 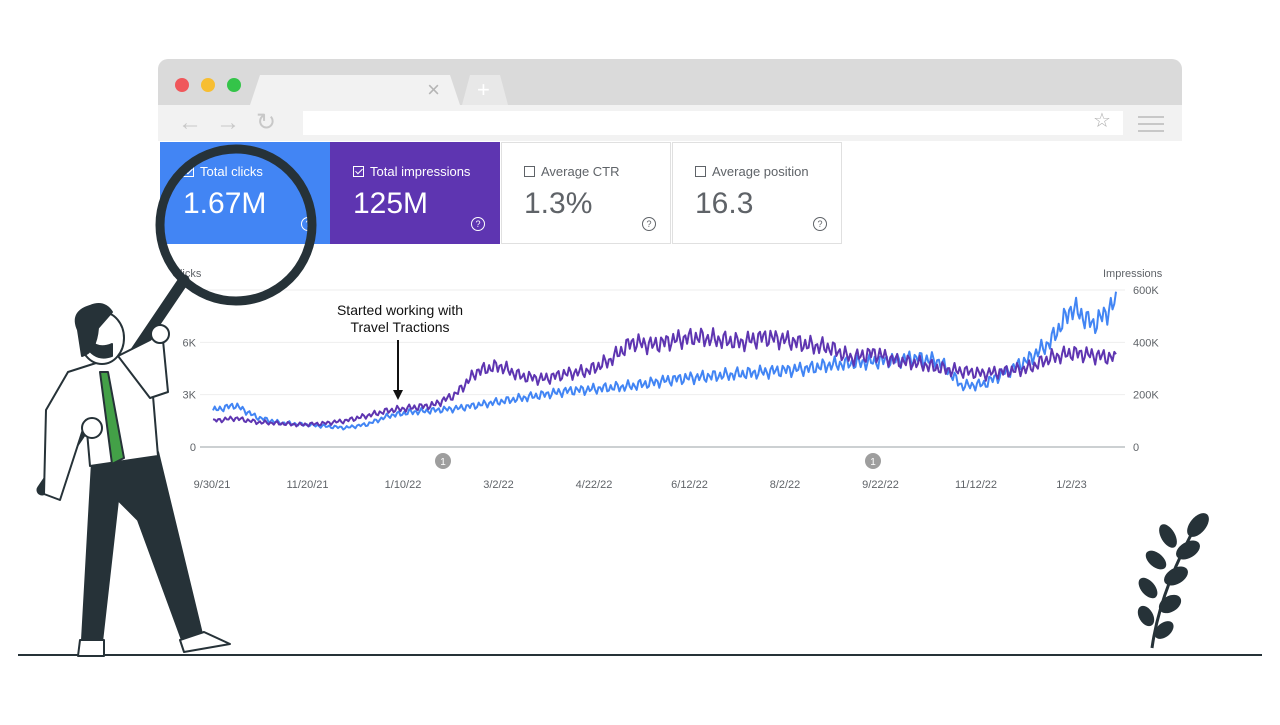 I want to click on new-tab-button: +, so click(x=485, y=90).